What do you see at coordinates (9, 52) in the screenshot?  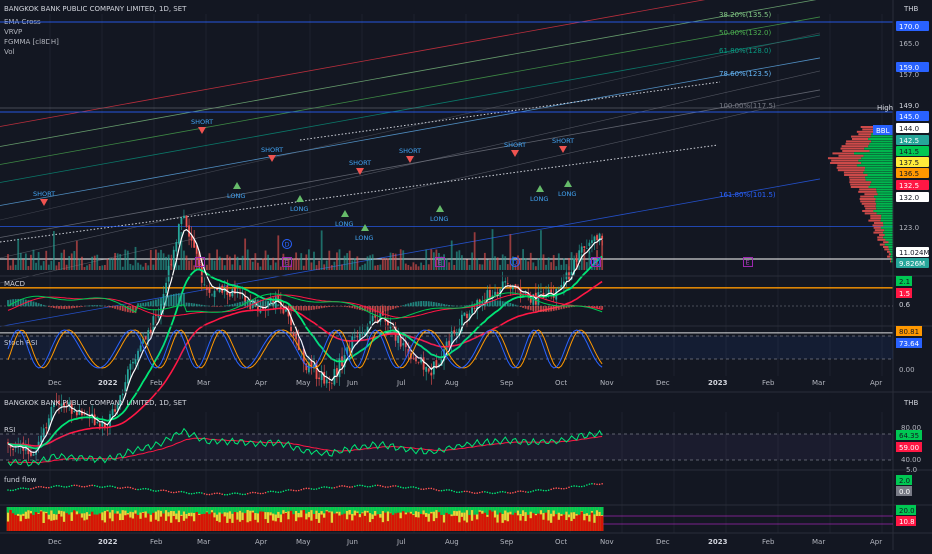 I see `indicator-label: Vol` at bounding box center [9, 52].